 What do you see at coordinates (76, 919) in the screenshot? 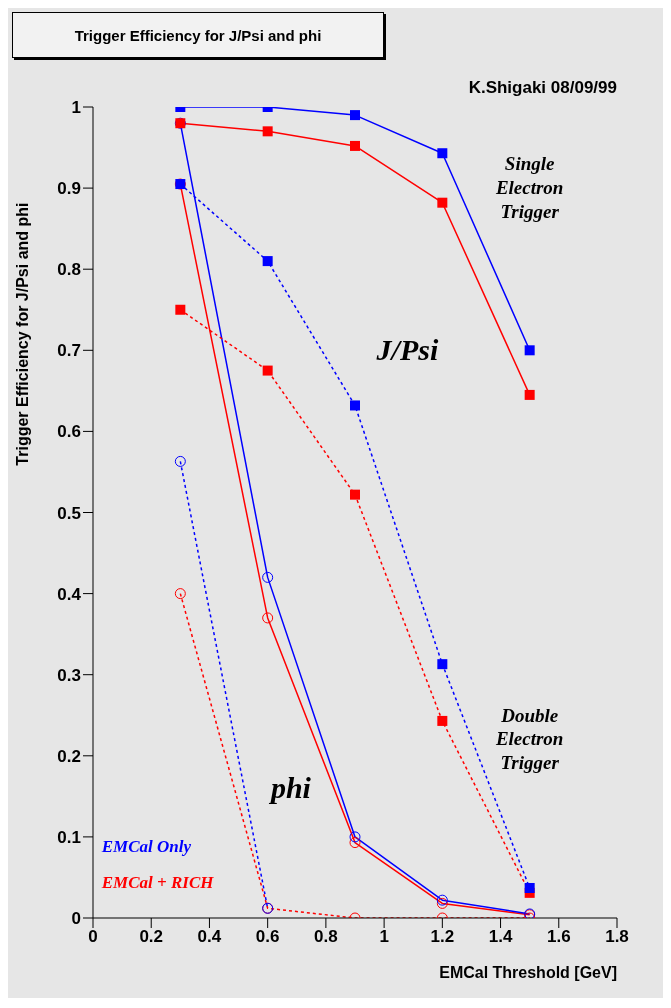
I see `y-tick-label: 0` at bounding box center [76, 919].